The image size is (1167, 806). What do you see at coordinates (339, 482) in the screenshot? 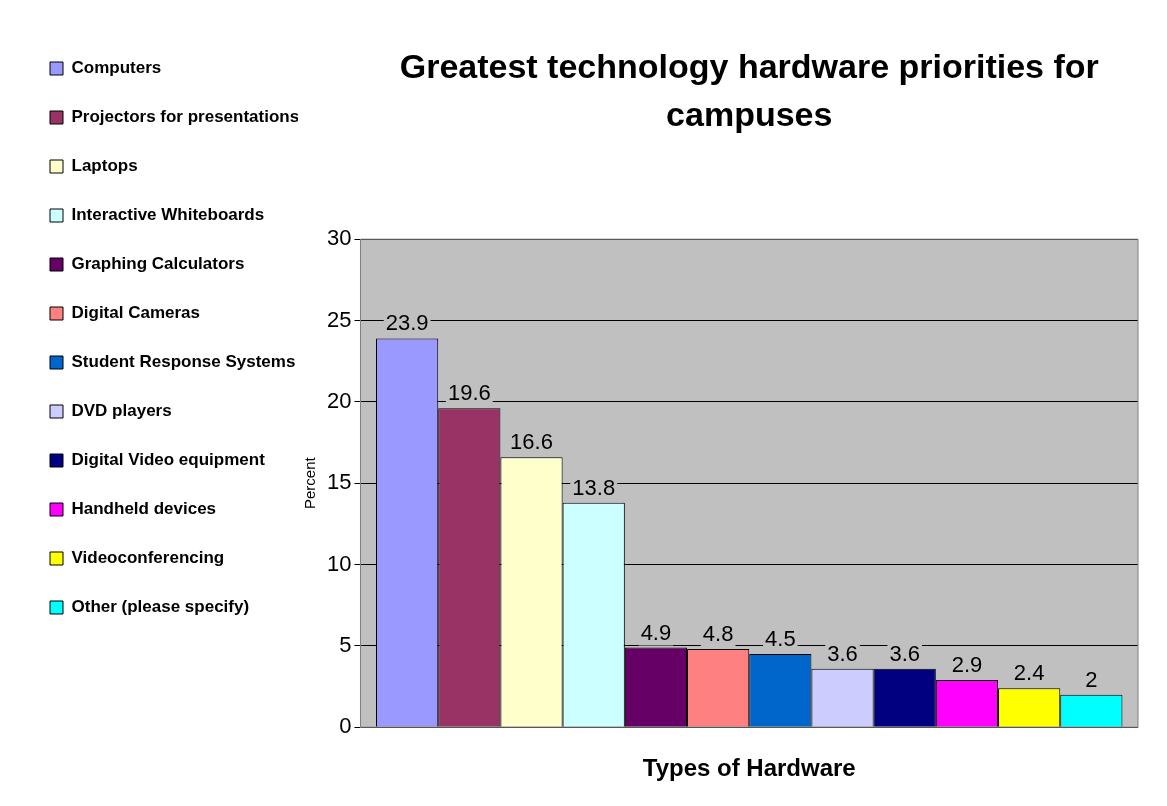
I see `y-tick-label: 15` at bounding box center [339, 482].